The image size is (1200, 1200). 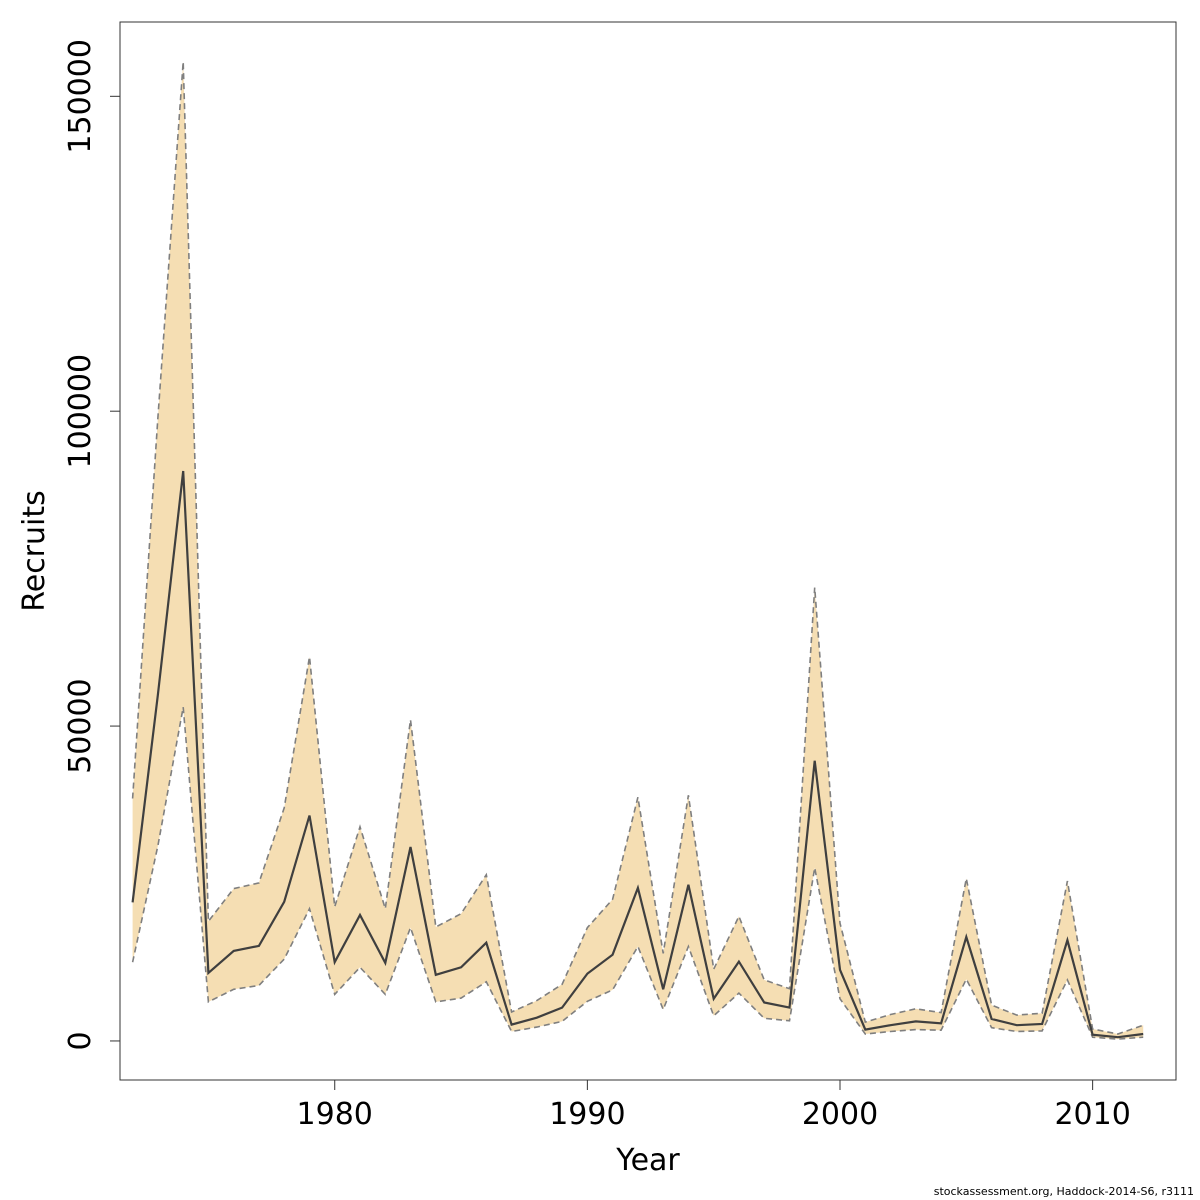 I want to click on x-tick-label: 2000, so click(x=840, y=1114).